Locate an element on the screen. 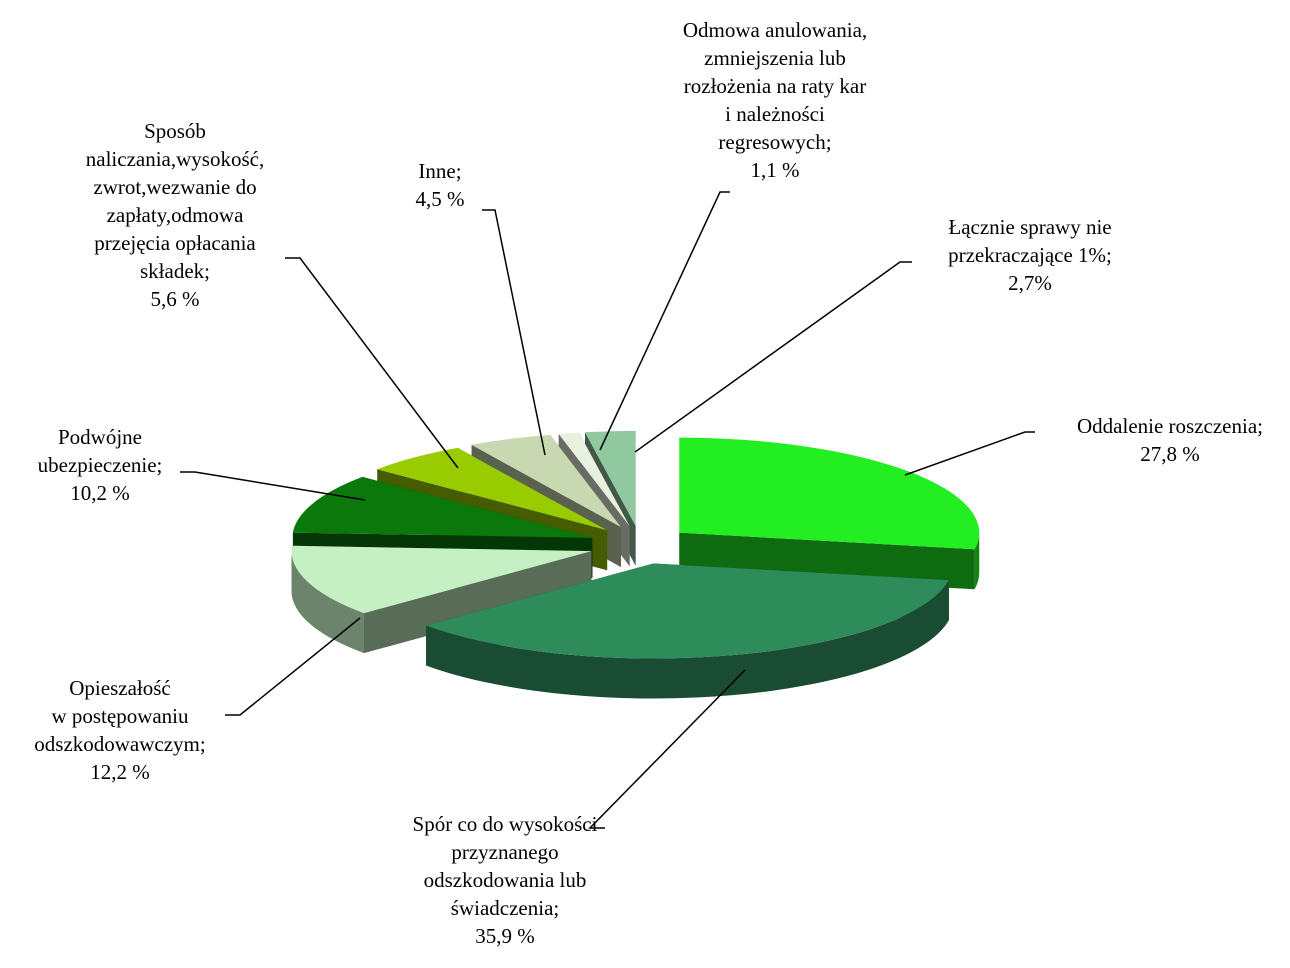 This screenshot has height=968, width=1290. category-name: Oddalenie roszczenia; is located at coordinates (1170, 426).